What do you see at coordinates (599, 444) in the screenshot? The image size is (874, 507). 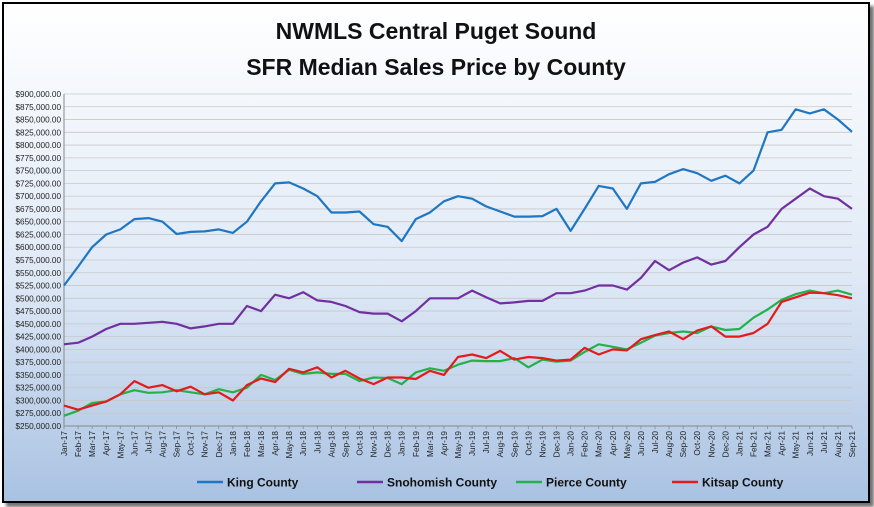 I see `x-tick-label: Mar-20` at bounding box center [599, 444].